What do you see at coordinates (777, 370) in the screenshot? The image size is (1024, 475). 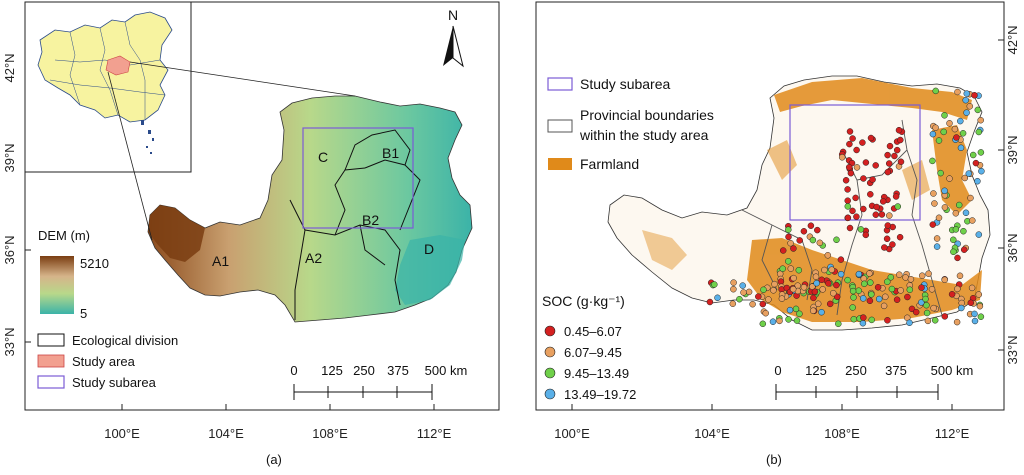 I see `scale-tick: 0` at bounding box center [777, 370].